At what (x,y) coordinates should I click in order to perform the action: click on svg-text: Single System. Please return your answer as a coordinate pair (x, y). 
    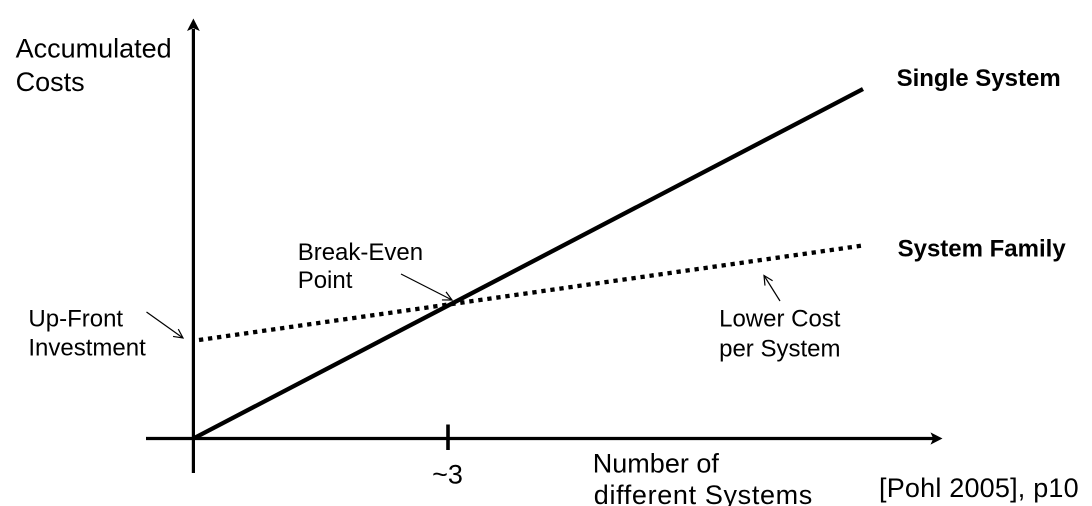
    Looking at the image, I should click on (979, 78).